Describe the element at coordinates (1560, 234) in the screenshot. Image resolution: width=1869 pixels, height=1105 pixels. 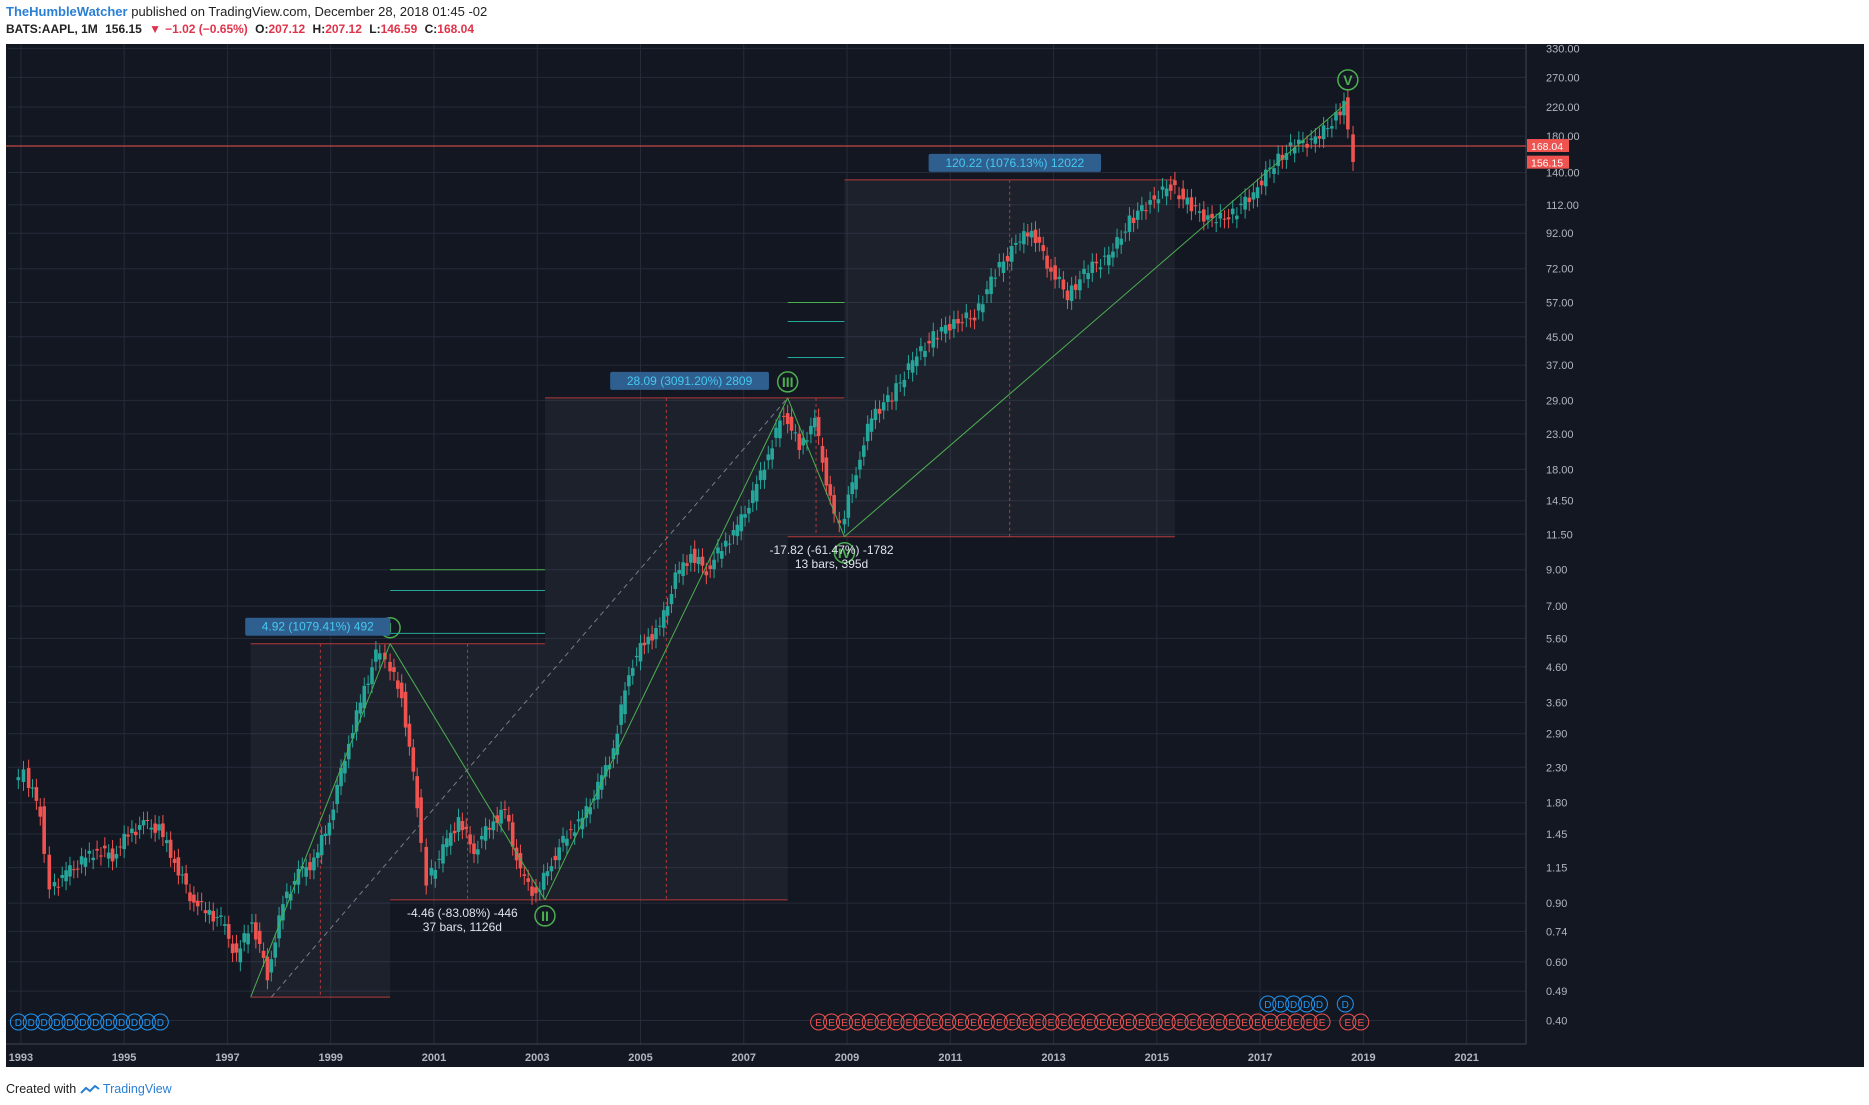
I see `y-tick-label: 92.00` at that location.